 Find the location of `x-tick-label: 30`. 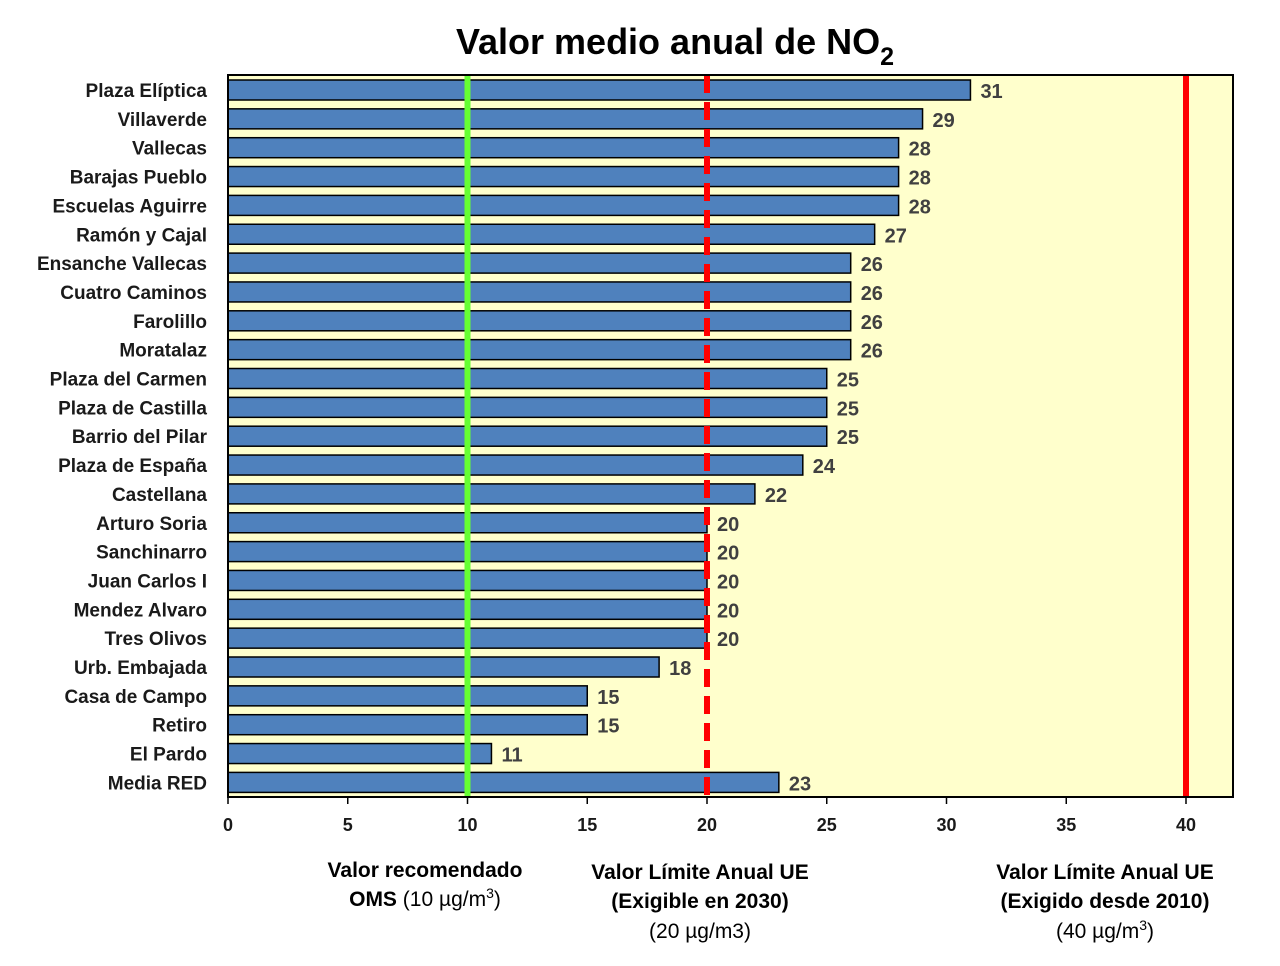

x-tick-label: 30 is located at coordinates (946, 825).